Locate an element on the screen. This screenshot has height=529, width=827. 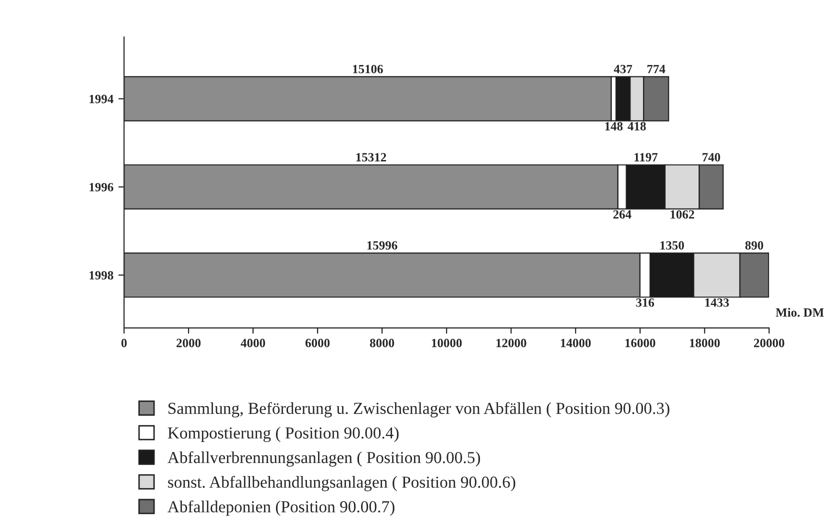
legend-label: Abfallverbrennungsanlagen ( Position 90.00.5) is located at coordinates (324, 459).